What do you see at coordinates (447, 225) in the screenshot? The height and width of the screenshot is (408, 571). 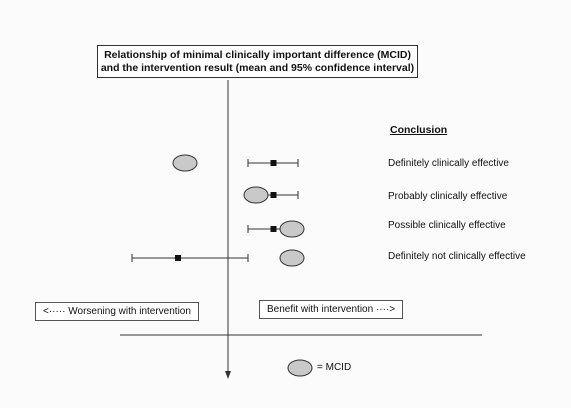 I see `conclusion-label-3: Possible clinically effective` at bounding box center [447, 225].